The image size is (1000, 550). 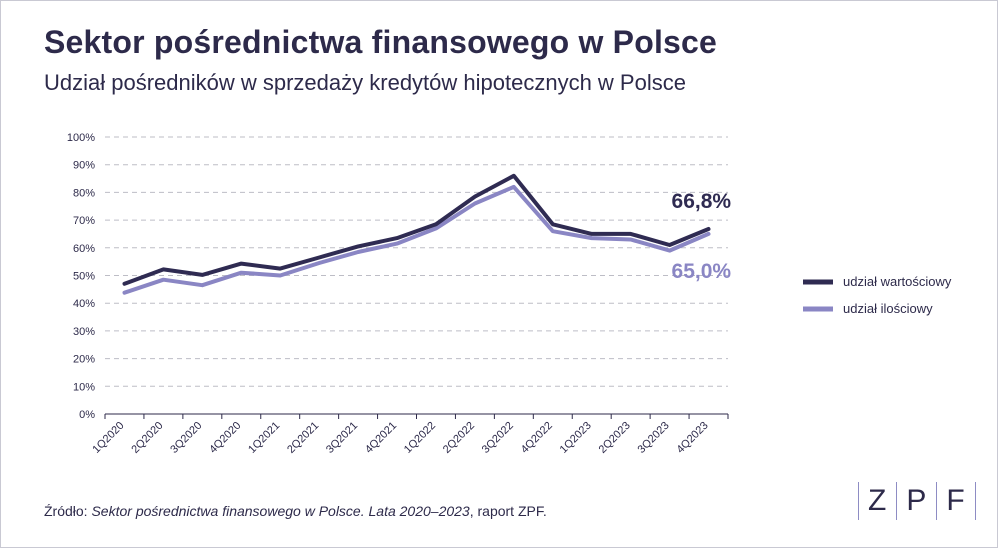 What do you see at coordinates (84, 166) in the screenshot?
I see `y-tick-label: 90%` at bounding box center [84, 166].